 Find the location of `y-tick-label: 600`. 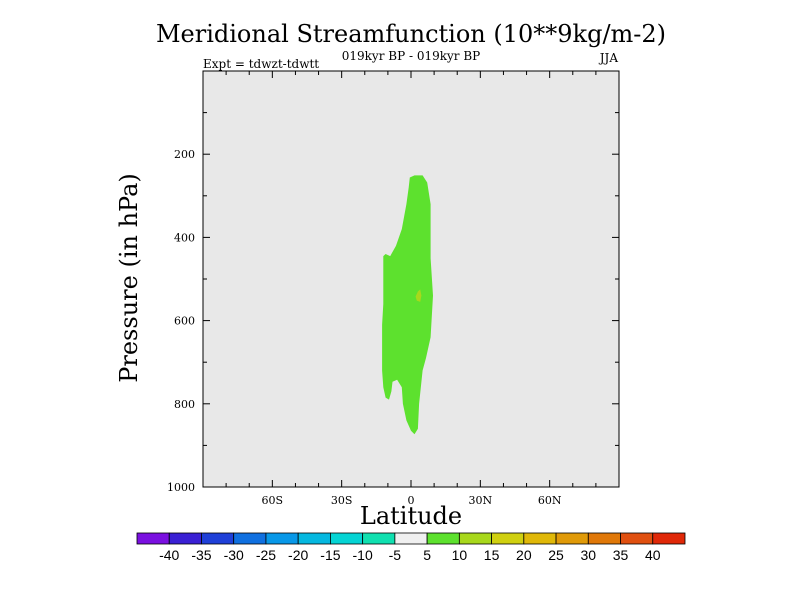

y-tick-label: 600 is located at coordinates (184, 321).